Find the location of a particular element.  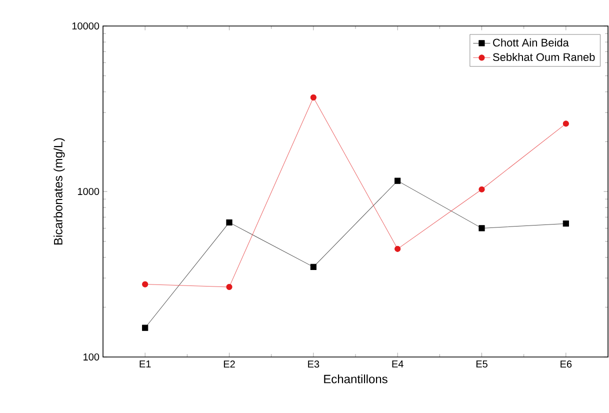

x-tick-label: E6 is located at coordinates (566, 364).